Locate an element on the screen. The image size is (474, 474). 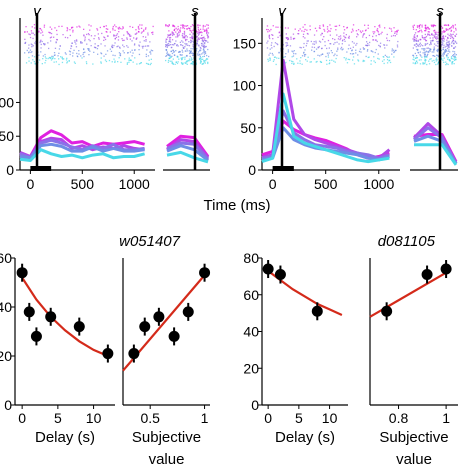
event-label-v: v is located at coordinates (282, 11).